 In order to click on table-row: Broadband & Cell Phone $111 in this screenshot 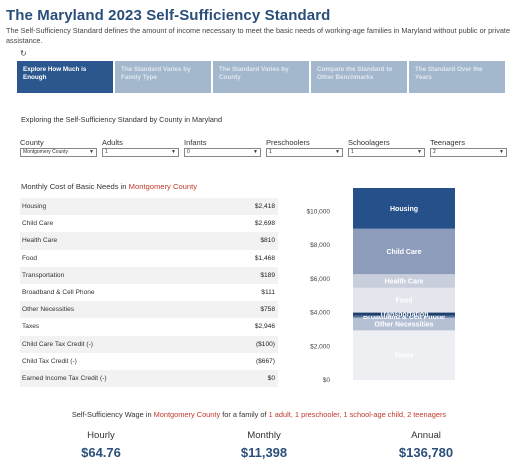, I will do `click(149, 292)`.